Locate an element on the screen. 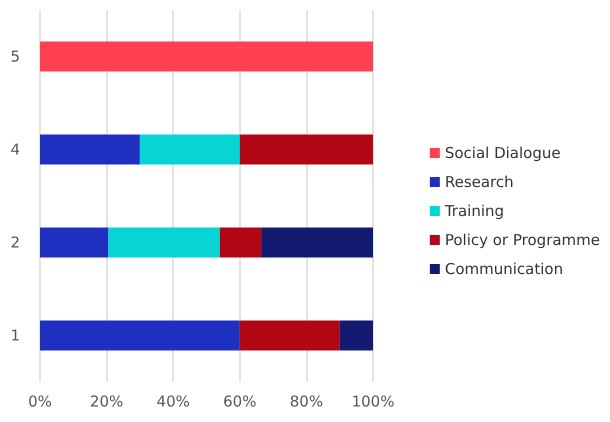  x-tick-label: 60% is located at coordinates (239, 401).